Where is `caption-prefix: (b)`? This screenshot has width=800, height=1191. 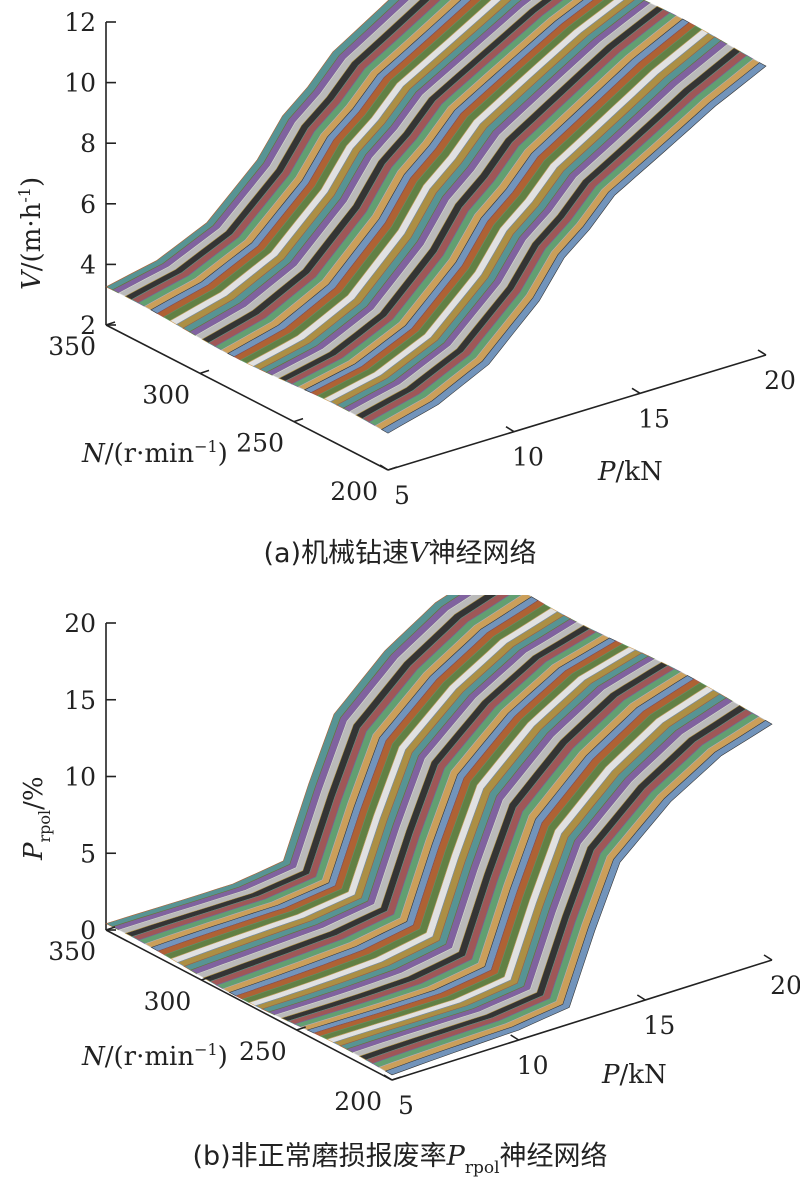
caption-prefix: (b) is located at coordinates (211, 1156).